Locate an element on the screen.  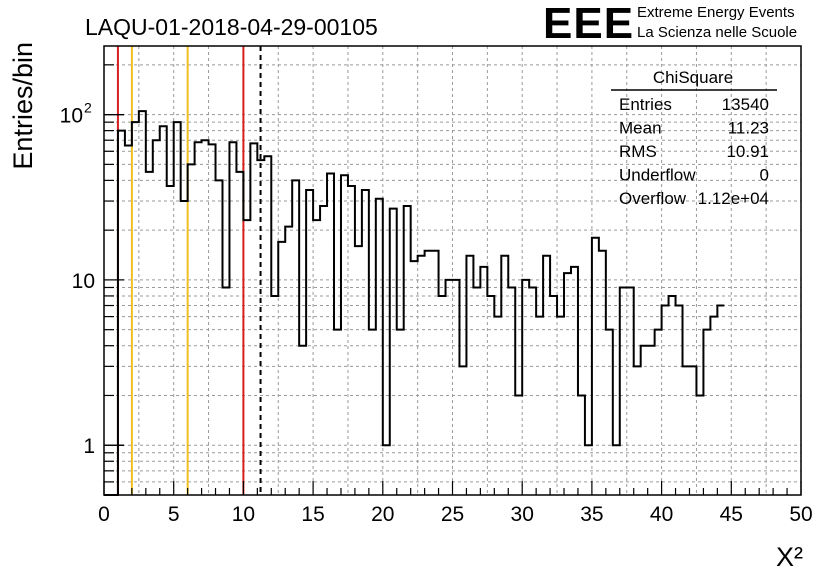
x-tick-label: 35 is located at coordinates (591, 514).